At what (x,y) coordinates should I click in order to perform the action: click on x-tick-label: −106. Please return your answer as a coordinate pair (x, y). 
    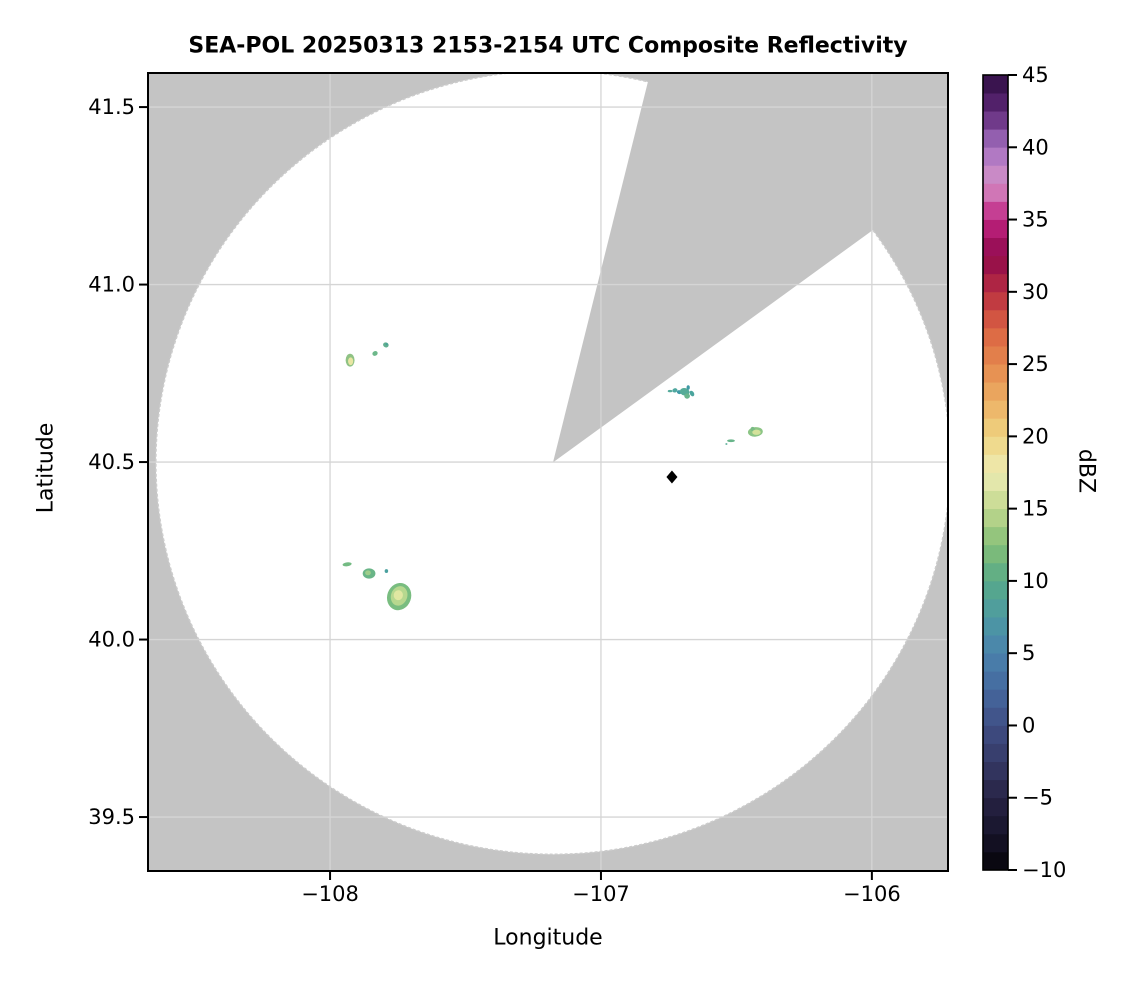
    Looking at the image, I should click on (872, 894).